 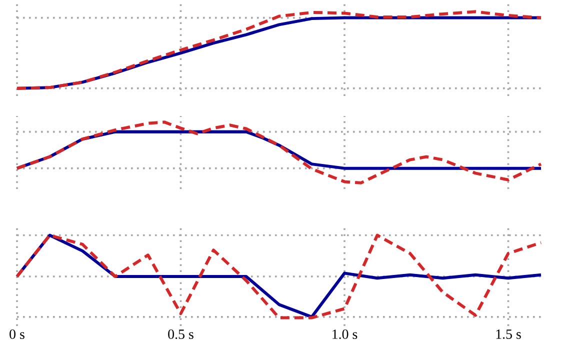 I want to click on x-tick-label: 0 s, so click(x=17, y=334).